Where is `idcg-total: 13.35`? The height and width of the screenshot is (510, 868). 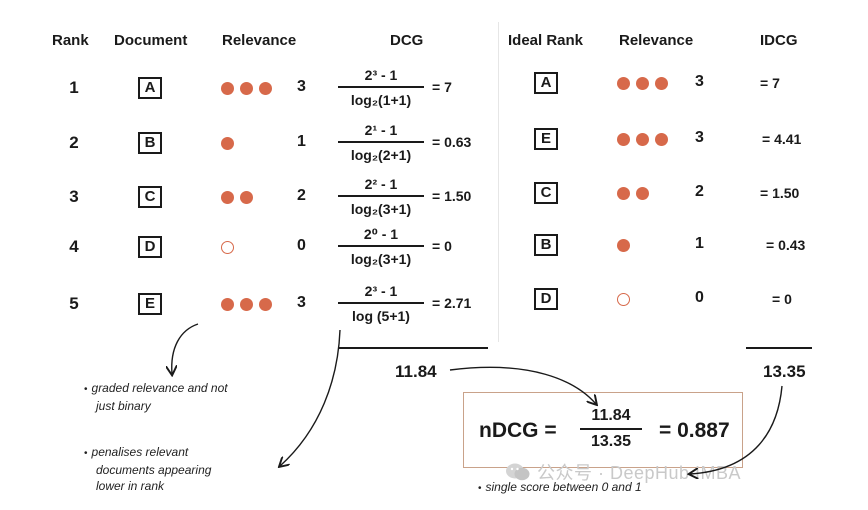 idcg-total: 13.35 is located at coordinates (784, 371).